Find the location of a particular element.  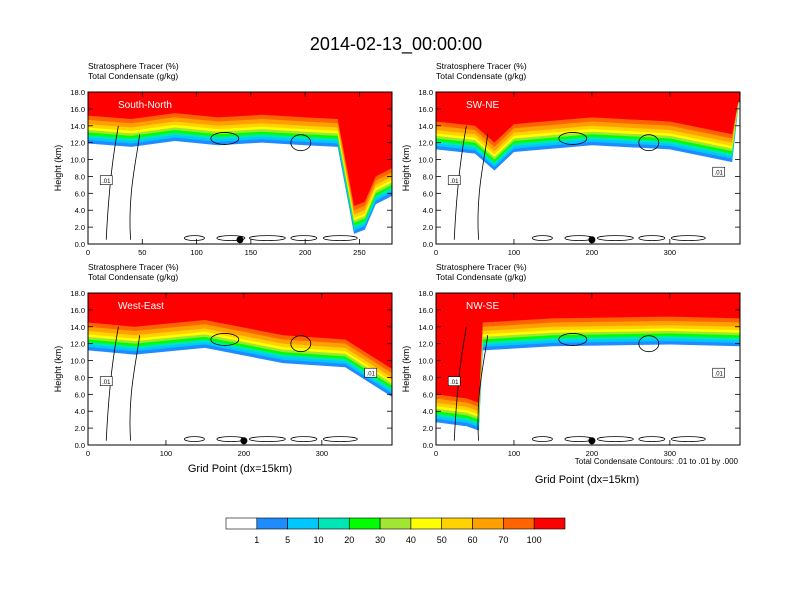

colorbar-label: 30 is located at coordinates (380, 540).